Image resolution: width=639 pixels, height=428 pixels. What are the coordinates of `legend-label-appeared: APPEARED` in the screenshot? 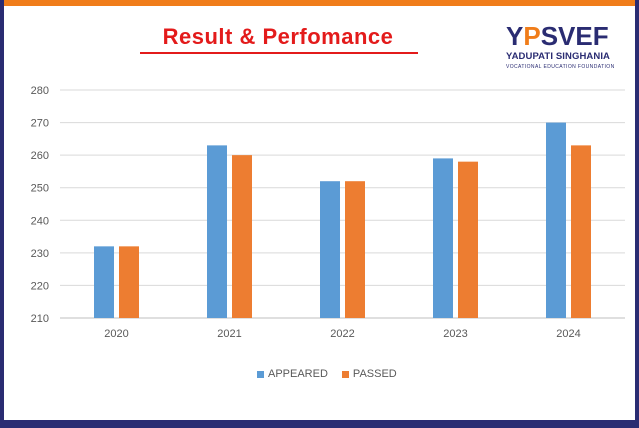 It's located at (298, 374).